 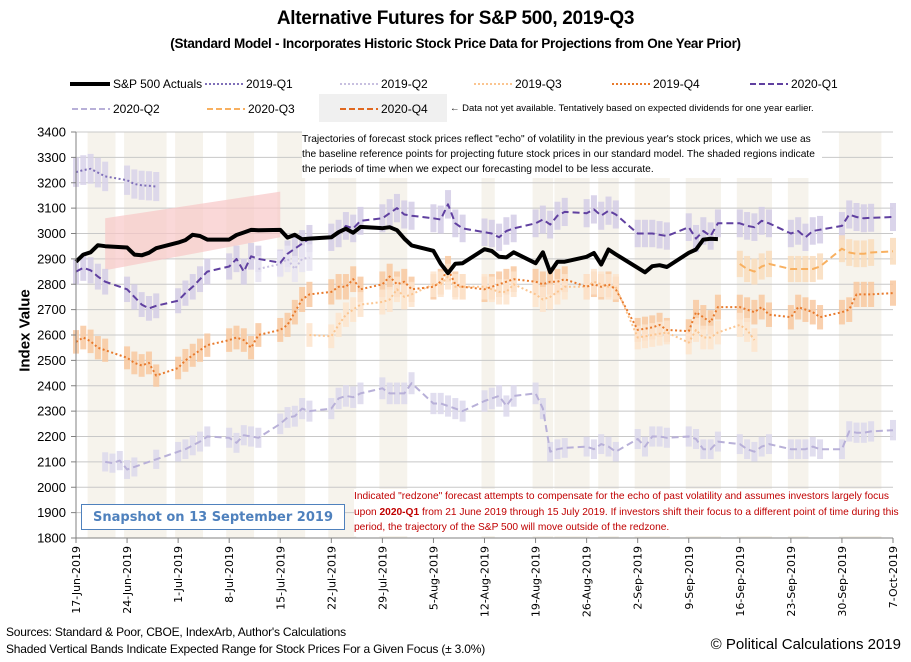 What do you see at coordinates (51, 385) in the screenshot?
I see `y-tick-label: 2400` at bounding box center [51, 385].